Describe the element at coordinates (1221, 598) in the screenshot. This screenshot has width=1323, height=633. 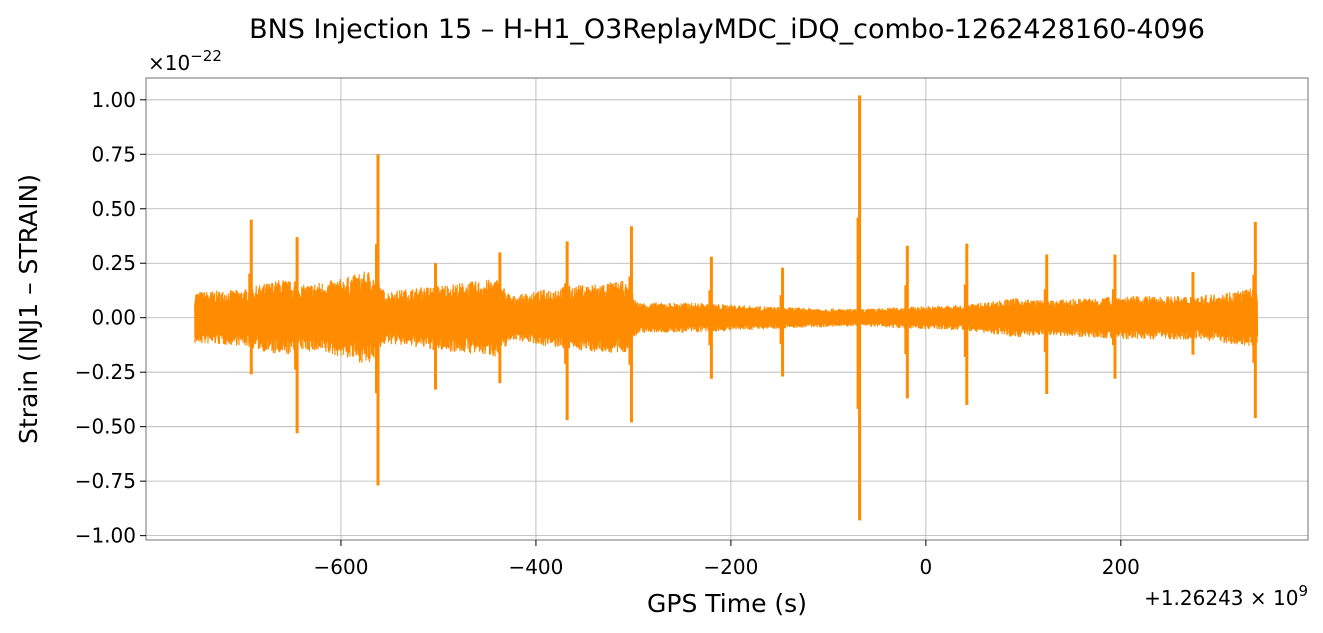
I see `x-offset-base: +1.26243 × 10` at that location.